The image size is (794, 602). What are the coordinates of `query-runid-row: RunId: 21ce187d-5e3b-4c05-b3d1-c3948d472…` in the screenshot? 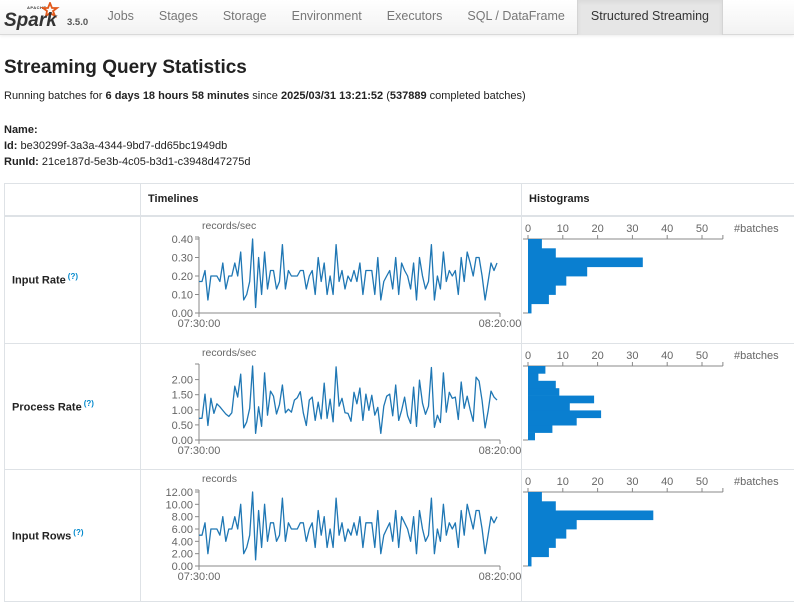 It's located at (127, 162).